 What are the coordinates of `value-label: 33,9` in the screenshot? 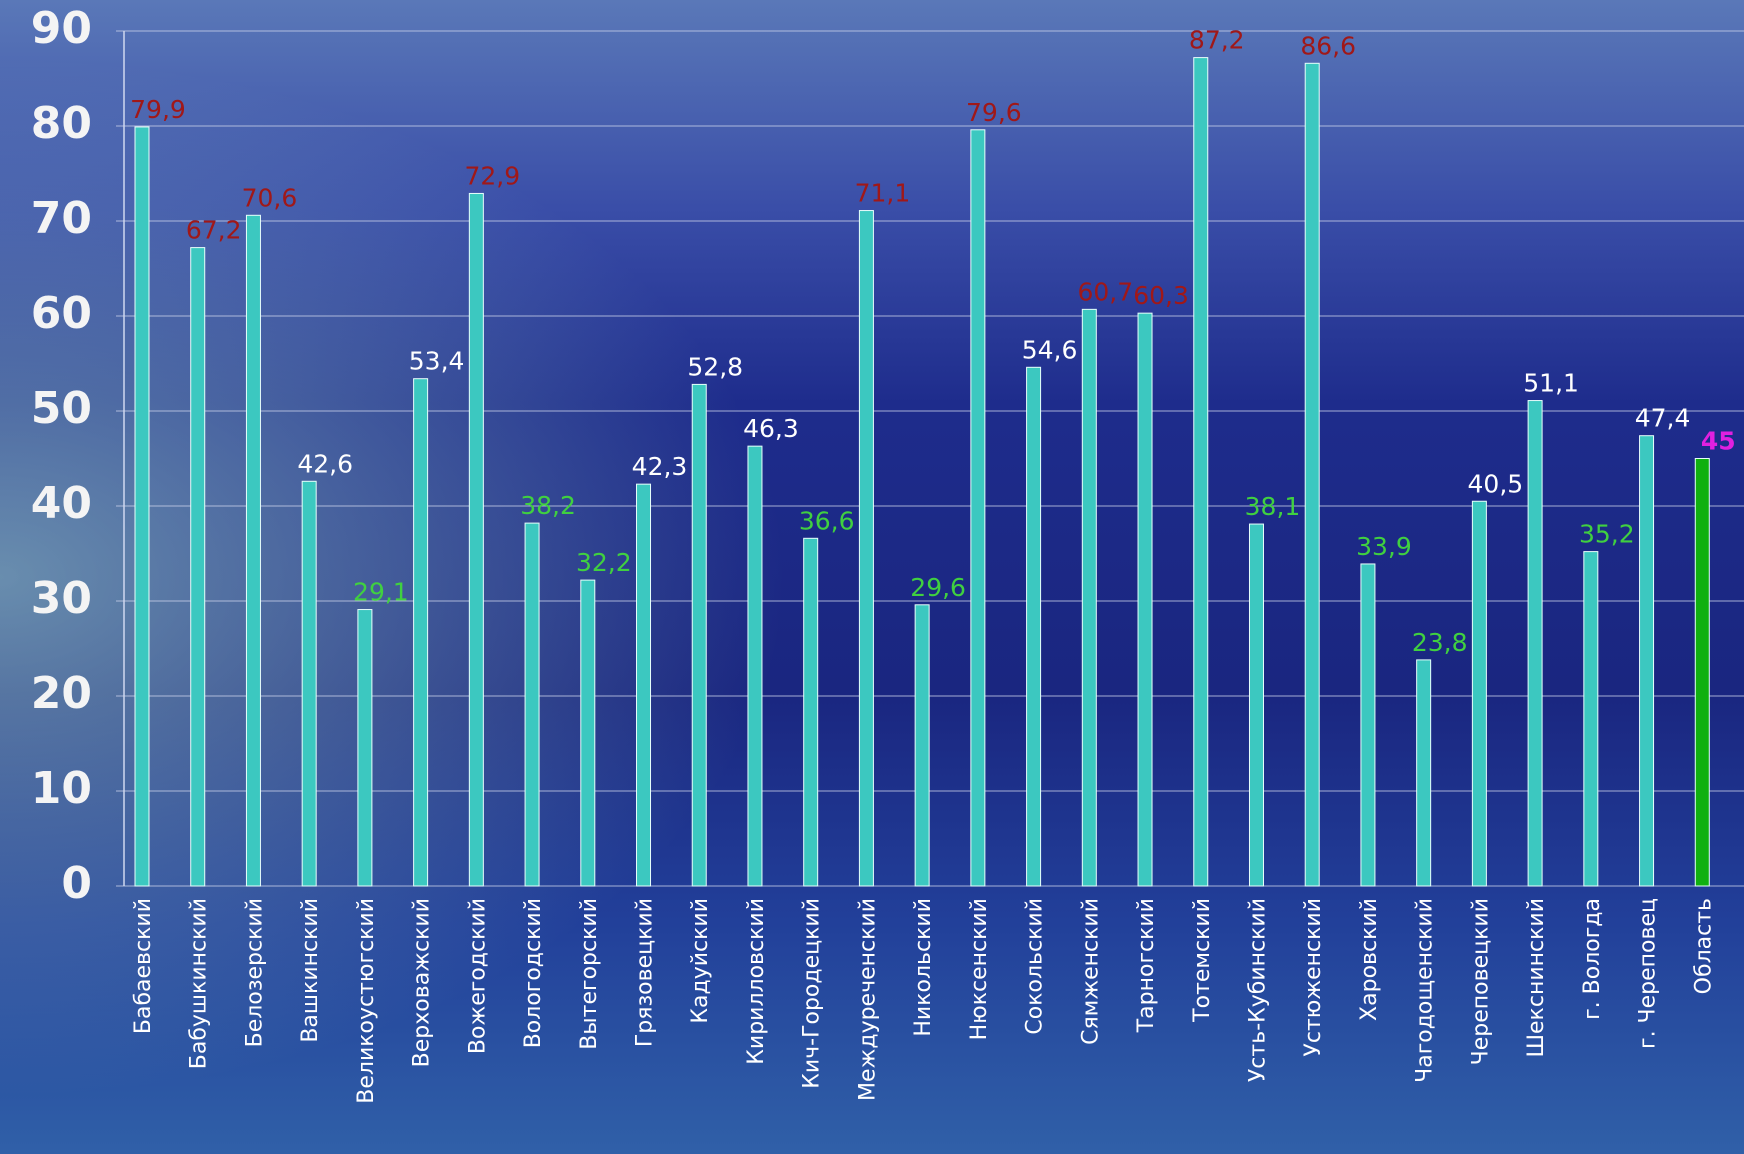 It's located at (1384, 546).